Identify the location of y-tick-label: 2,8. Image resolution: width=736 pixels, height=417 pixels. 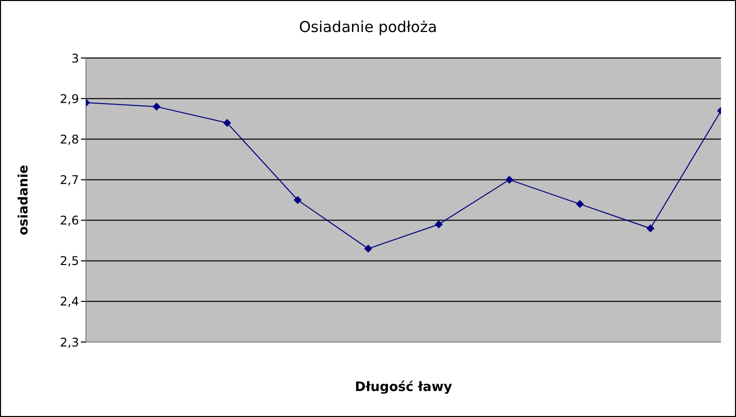
(69, 139).